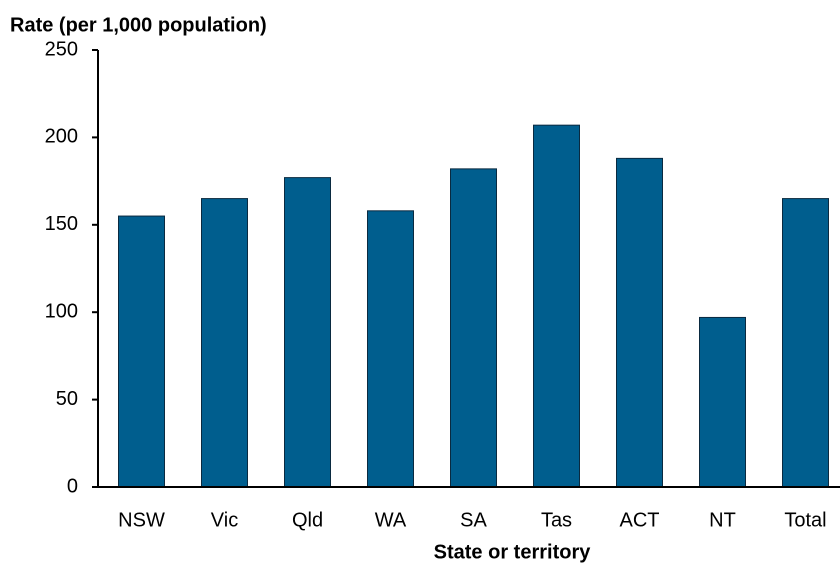 This screenshot has height=570, width=840. I want to click on x-tick-label: ACT, so click(640, 520).